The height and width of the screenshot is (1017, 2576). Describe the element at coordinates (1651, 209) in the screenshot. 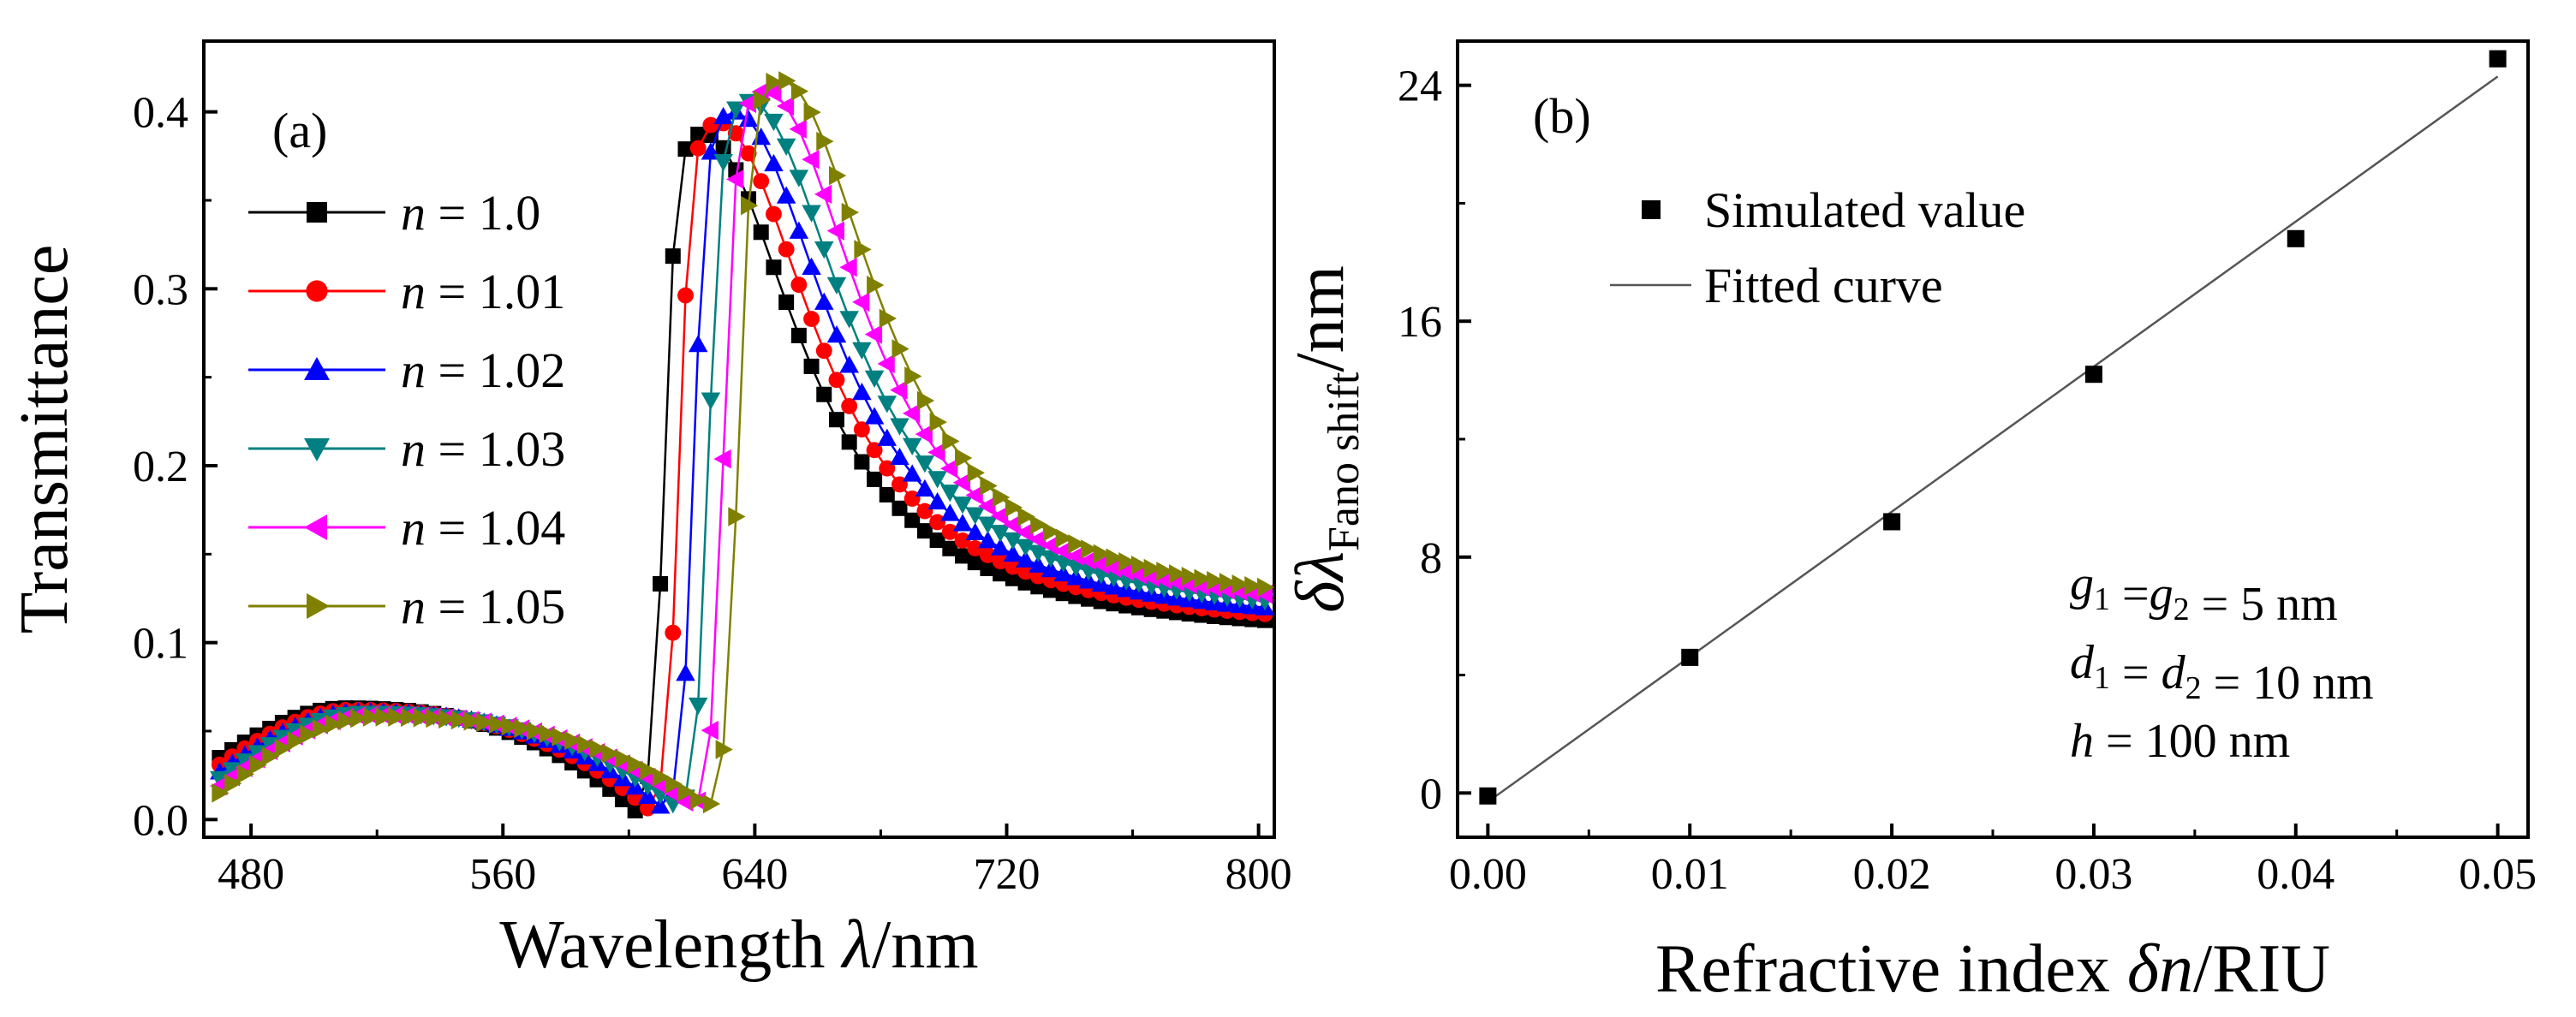

I see `panel-b-legend-marker` at that location.